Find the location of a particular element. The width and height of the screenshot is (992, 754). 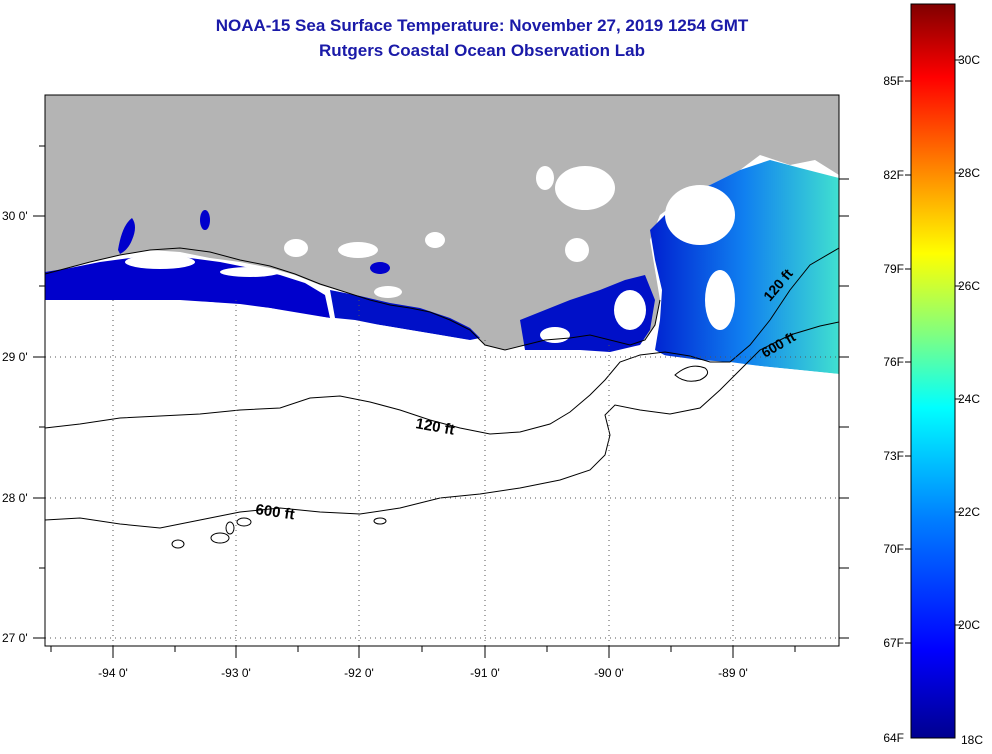

sst-central-water is located at coordinates (405, 315).